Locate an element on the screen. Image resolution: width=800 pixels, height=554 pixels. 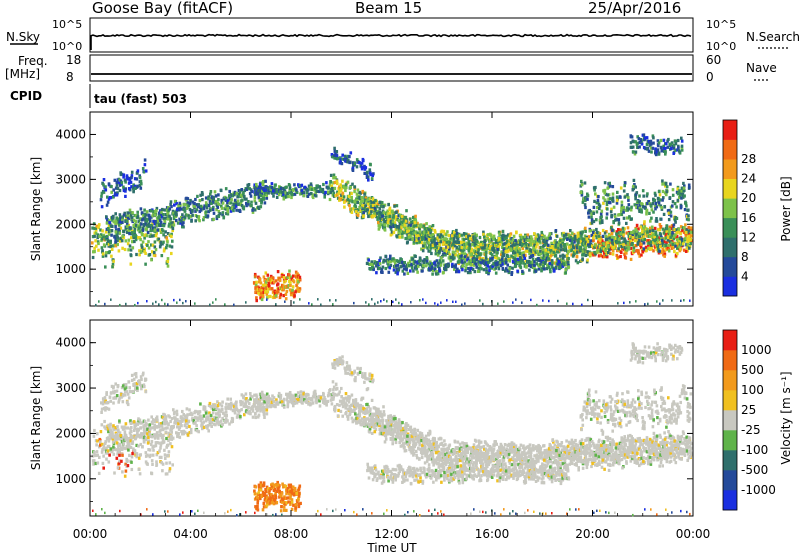
colorbar-frame is located at coordinates (730, 208).